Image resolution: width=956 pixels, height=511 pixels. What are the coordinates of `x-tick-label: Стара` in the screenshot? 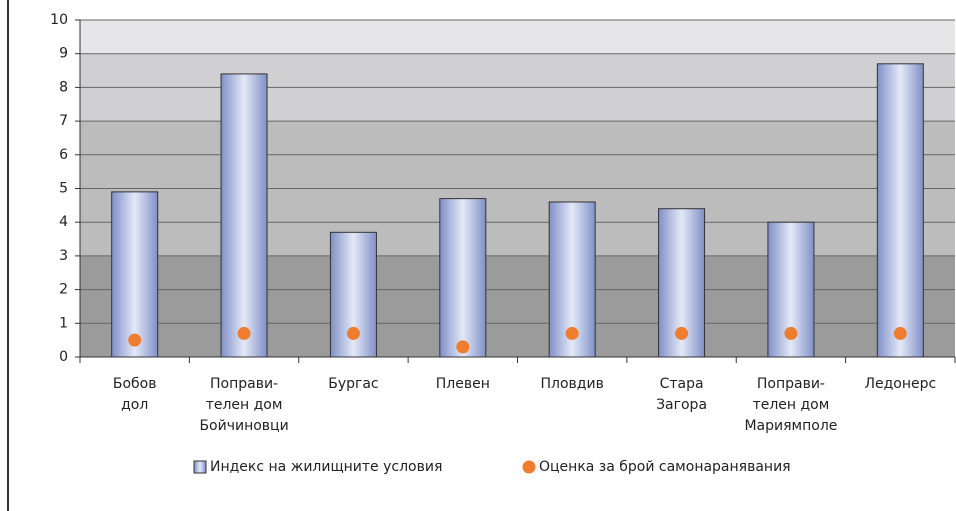 It's located at (682, 384).